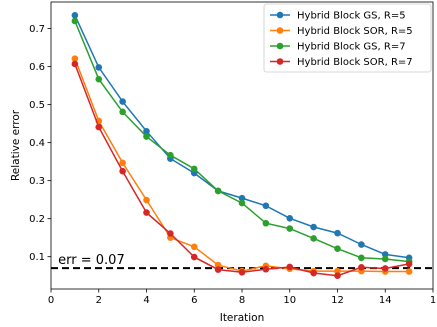 This screenshot has height=327, width=437. Describe the element at coordinates (337, 300) in the screenshot. I see `x-tick-label: 12` at that location.